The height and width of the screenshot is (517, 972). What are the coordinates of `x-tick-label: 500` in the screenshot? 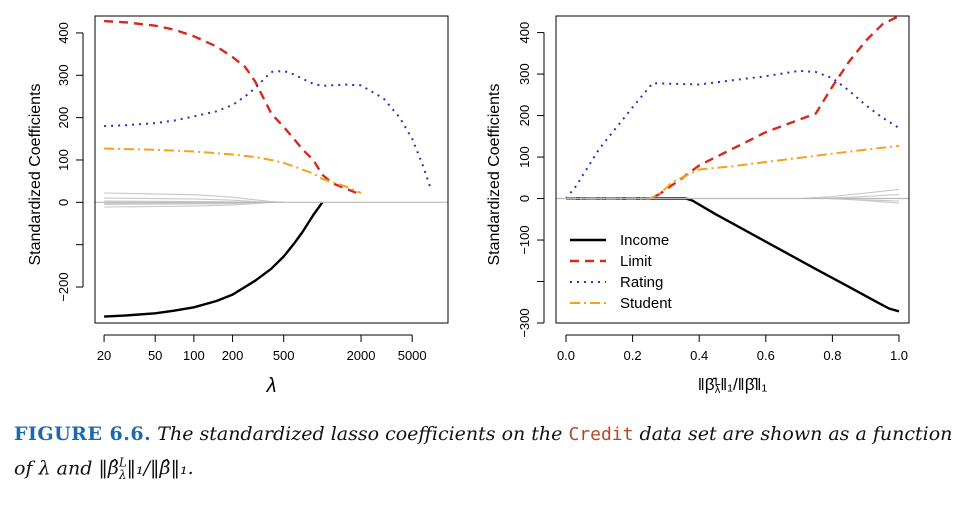 It's located at (284, 355).